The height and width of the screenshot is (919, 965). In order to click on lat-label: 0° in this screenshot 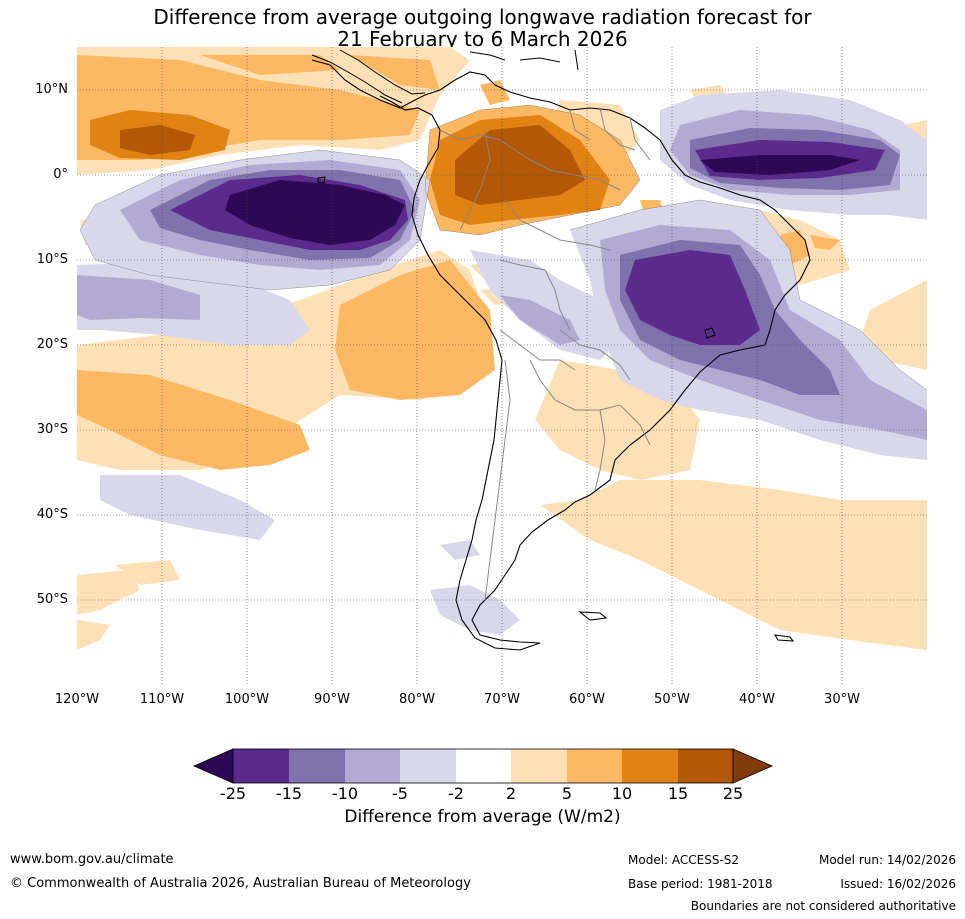, I will do `click(60, 174)`.